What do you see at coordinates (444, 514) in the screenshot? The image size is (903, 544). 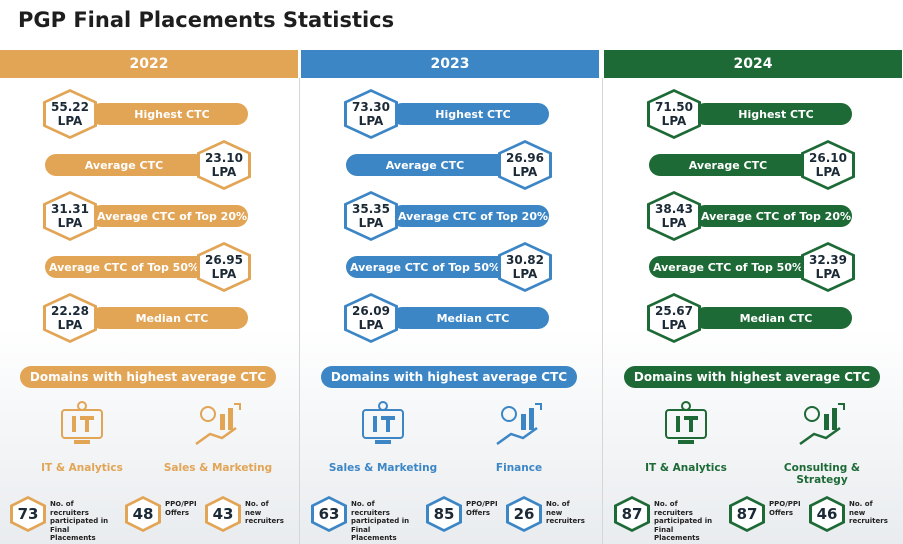 I see `count-hexagon: 85` at bounding box center [444, 514].